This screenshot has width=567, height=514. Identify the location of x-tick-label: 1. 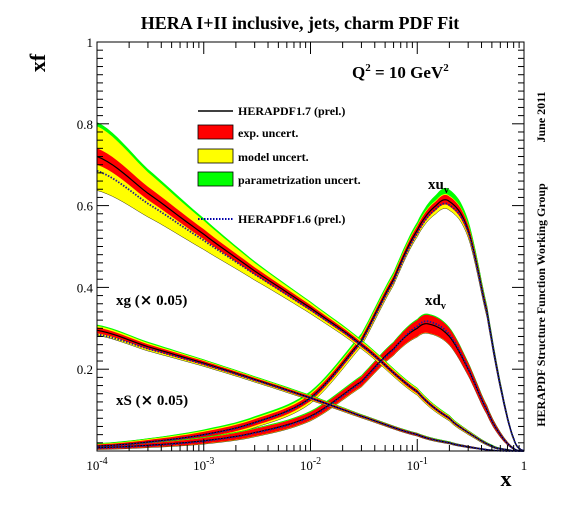
(524, 465).